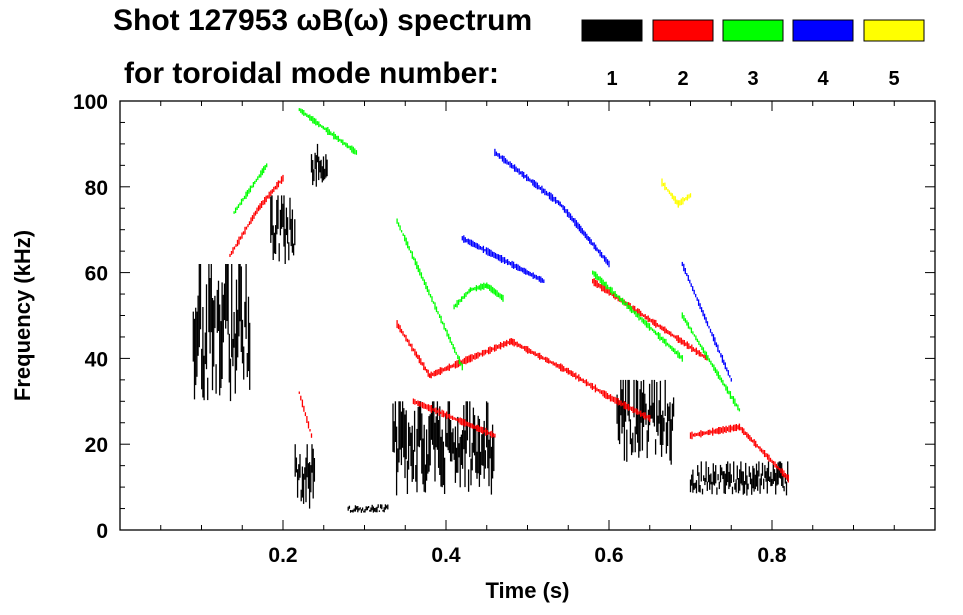 This screenshot has height=615, width=963. Describe the element at coordinates (893, 79) in the screenshot. I see `legend-label: 5` at that location.